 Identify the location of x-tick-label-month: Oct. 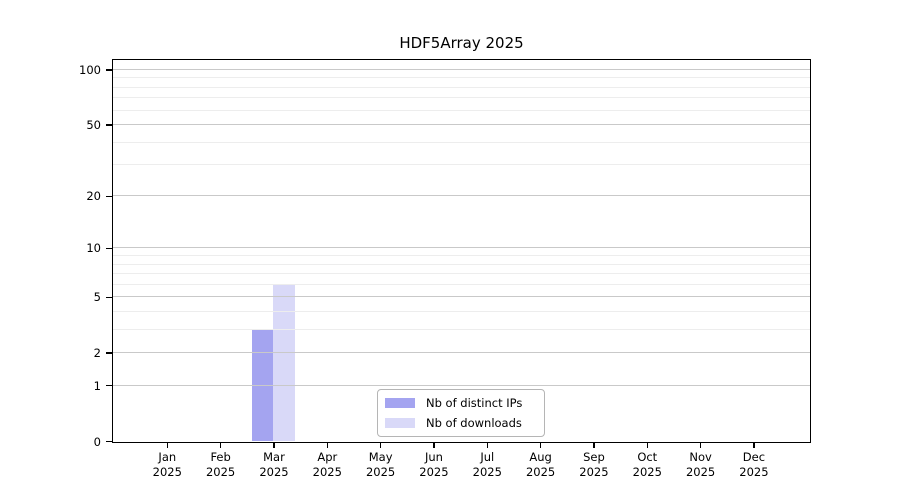
(647, 457).